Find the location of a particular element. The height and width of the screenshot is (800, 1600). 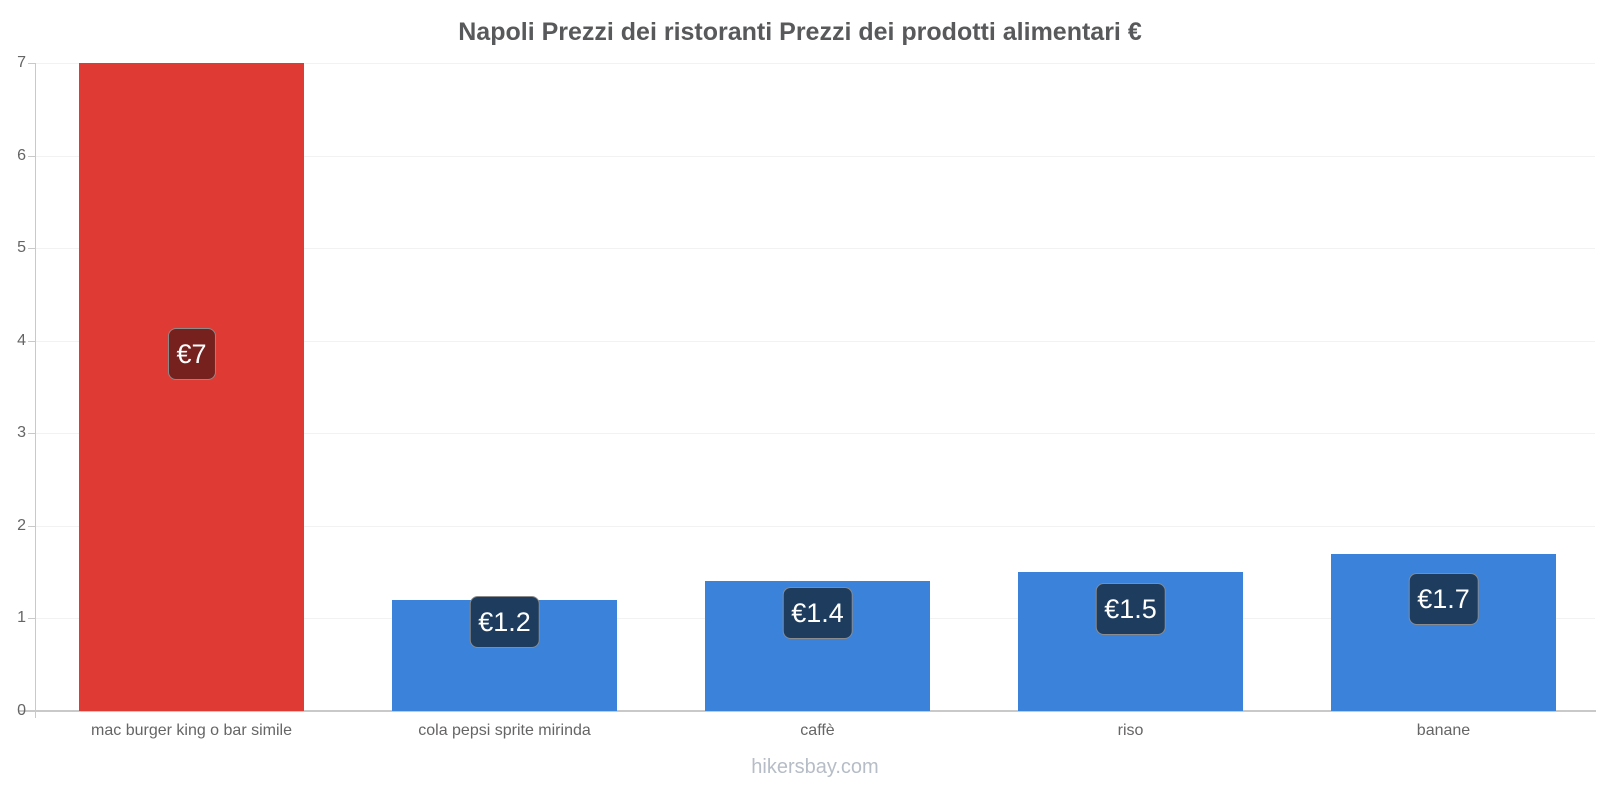

x-category-label: cola pepsi sprite mirinda is located at coordinates (504, 730).